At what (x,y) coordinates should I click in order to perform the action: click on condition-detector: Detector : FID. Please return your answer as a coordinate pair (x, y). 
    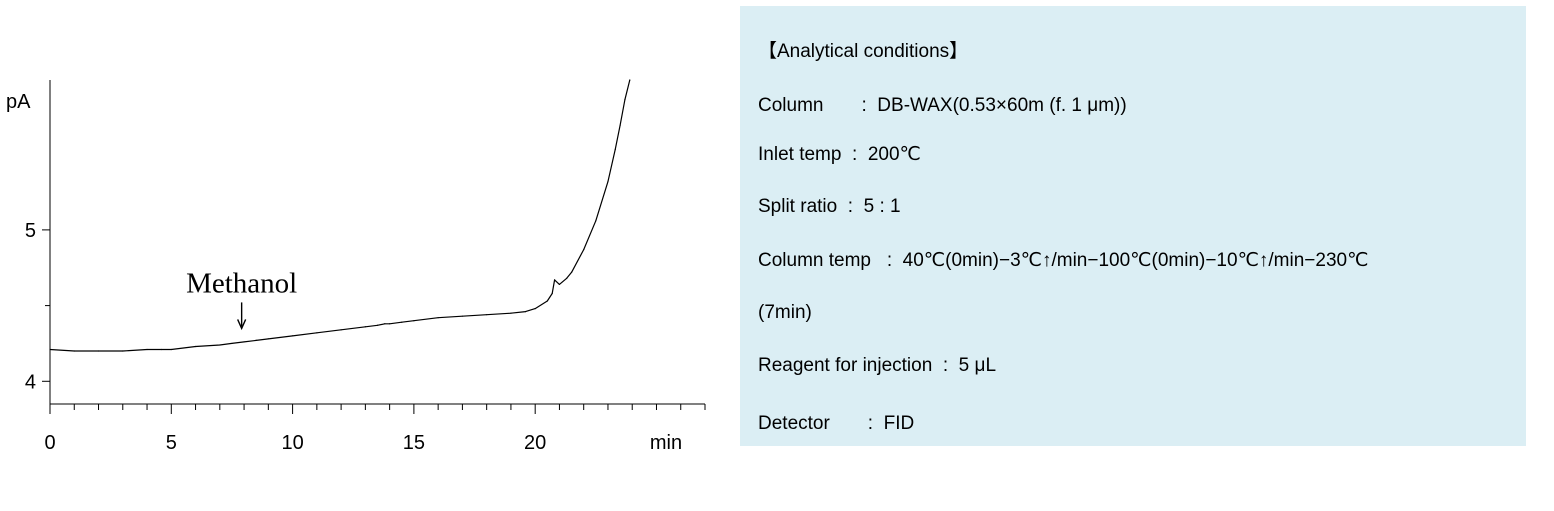
    Looking at the image, I should click on (836, 423).